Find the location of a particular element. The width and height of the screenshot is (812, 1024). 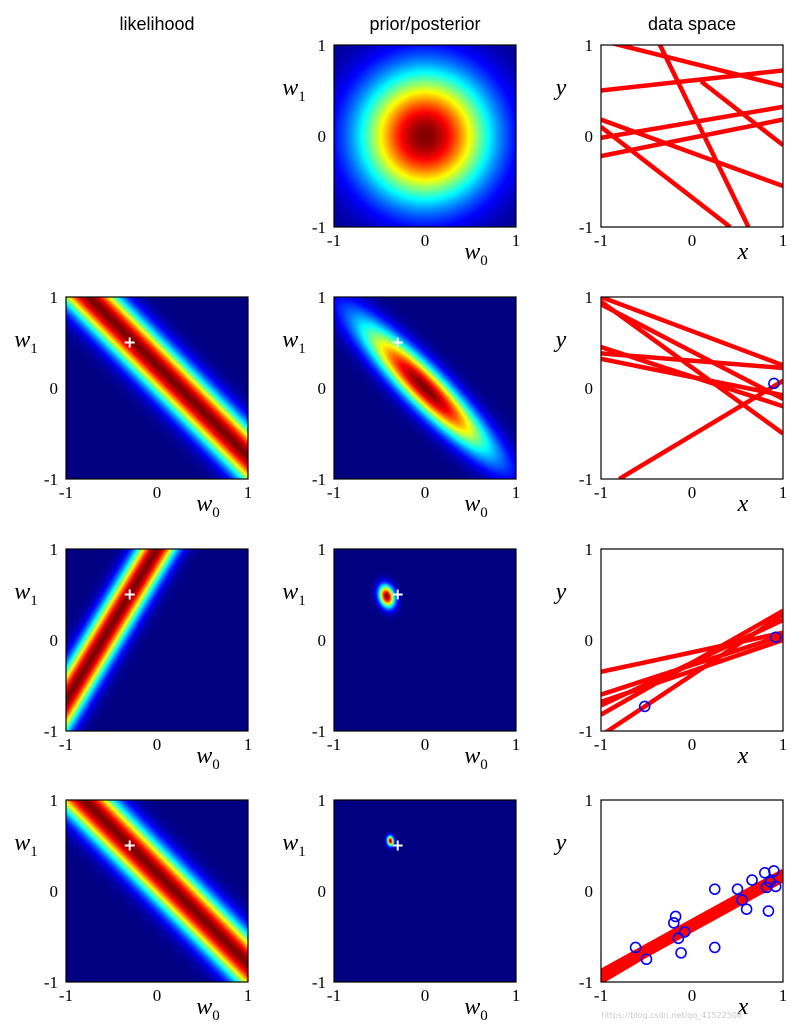

data-space-column-title: data space is located at coordinates (692, 24).